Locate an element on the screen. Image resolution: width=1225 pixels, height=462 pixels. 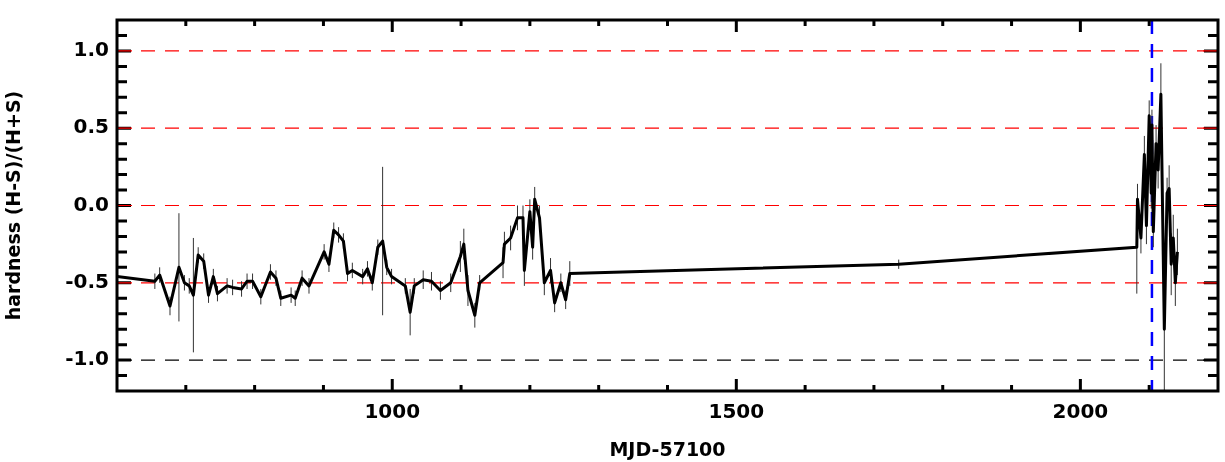
y-tick-label: 1.0 is located at coordinates (91, 49).